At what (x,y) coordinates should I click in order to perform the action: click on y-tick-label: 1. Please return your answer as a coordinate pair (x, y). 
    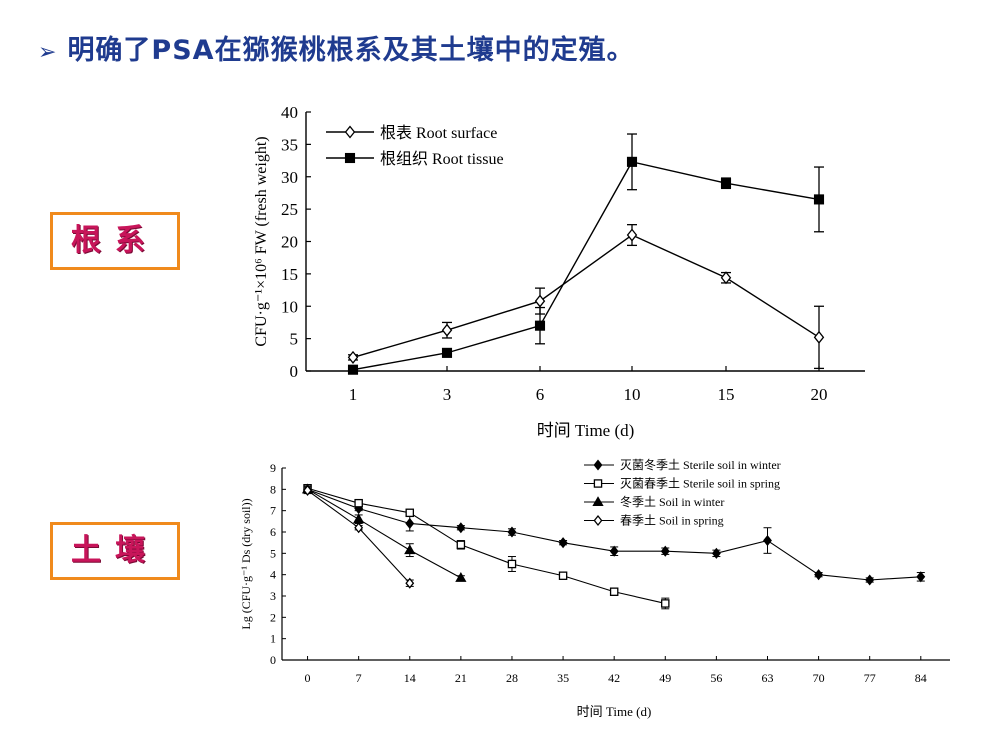
    Looking at the image, I should click on (273, 639).